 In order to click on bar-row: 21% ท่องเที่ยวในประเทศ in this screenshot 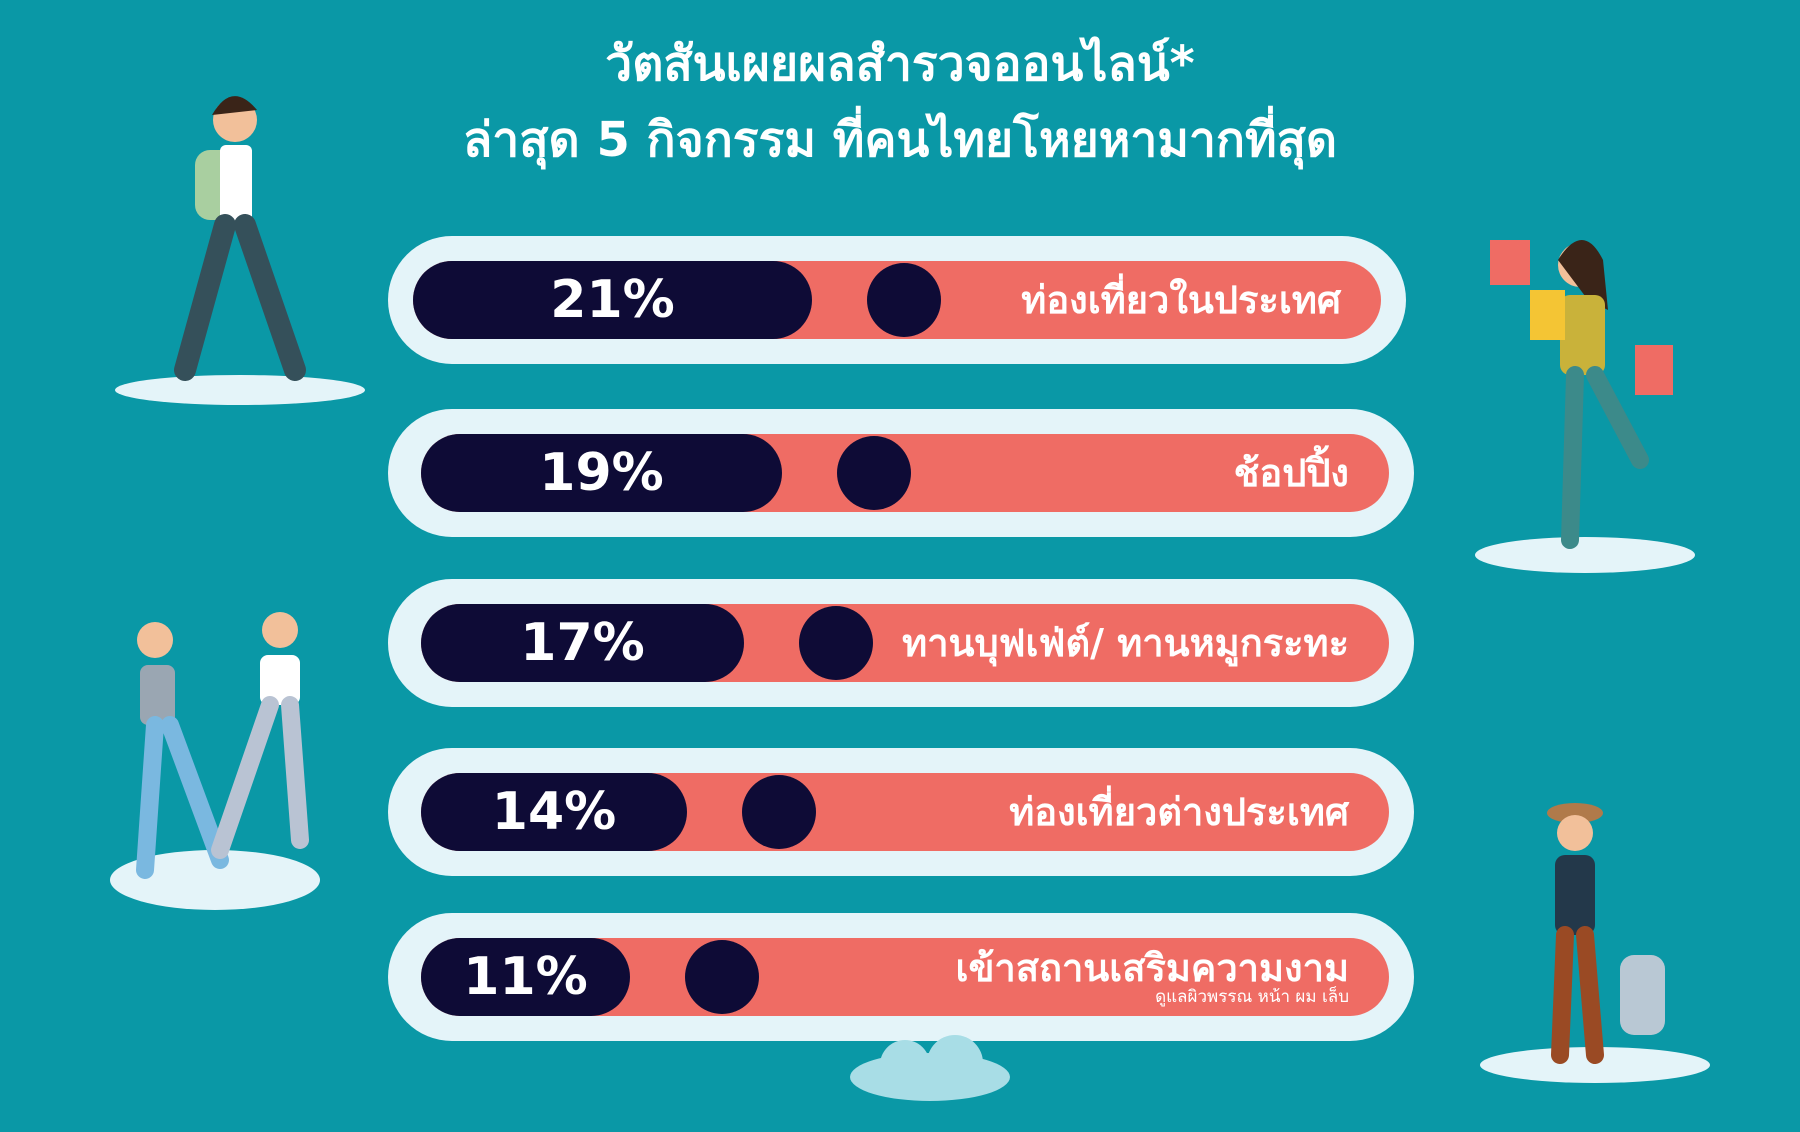, I will do `click(897, 300)`.